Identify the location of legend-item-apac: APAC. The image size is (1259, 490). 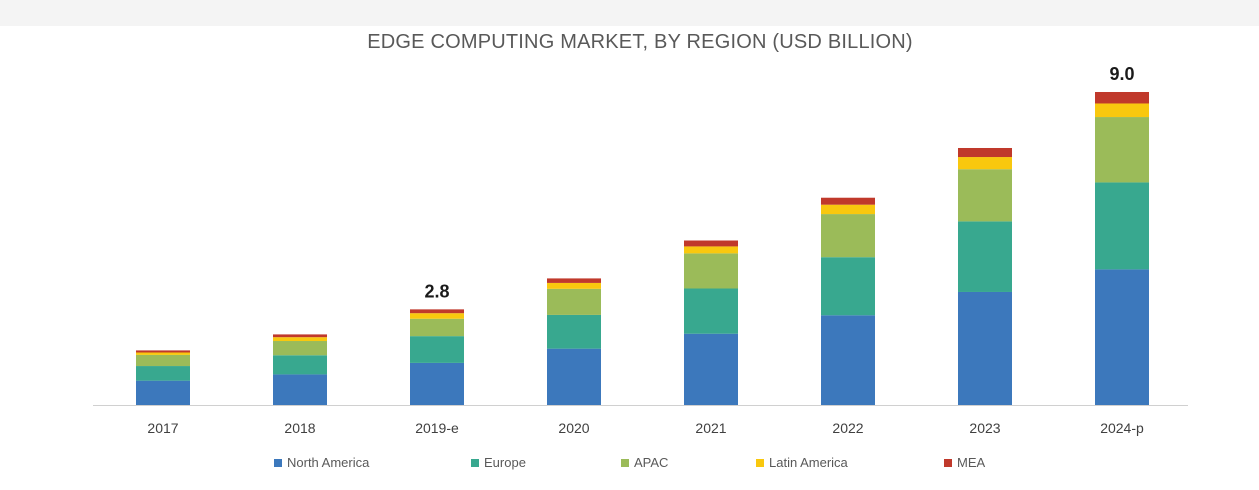
(644, 462).